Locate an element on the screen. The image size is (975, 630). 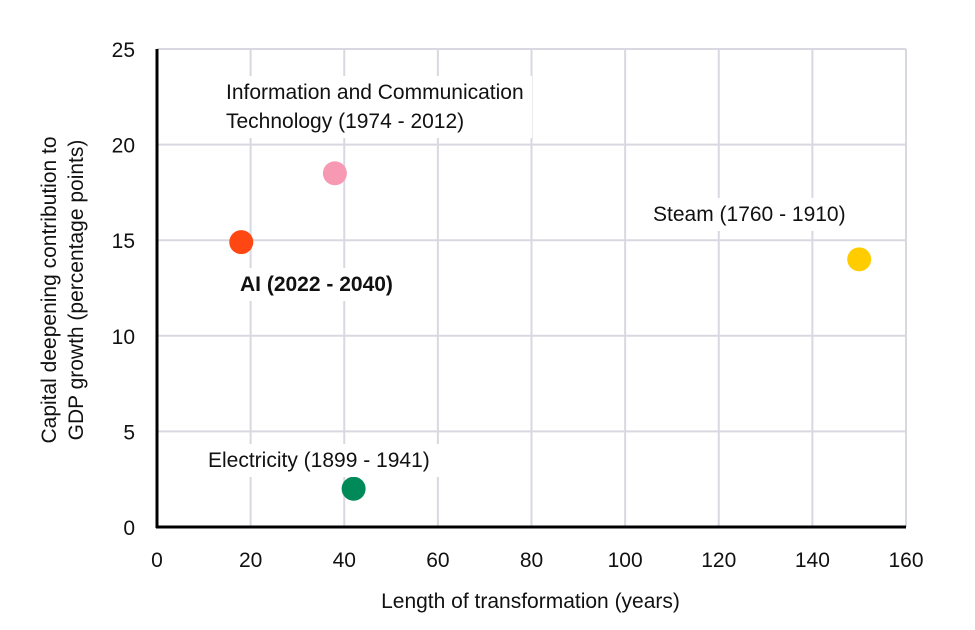
x-tick-label: 160 is located at coordinates (905, 560).